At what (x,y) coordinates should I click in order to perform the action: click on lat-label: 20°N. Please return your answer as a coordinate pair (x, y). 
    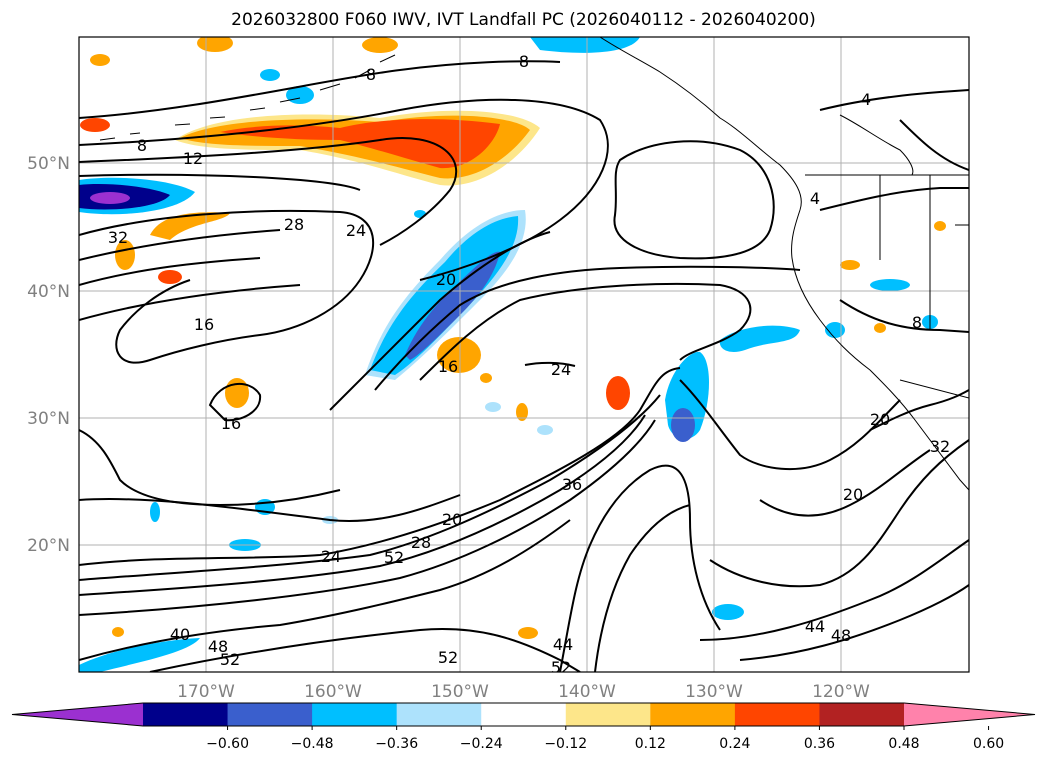
    Looking at the image, I should click on (48, 546).